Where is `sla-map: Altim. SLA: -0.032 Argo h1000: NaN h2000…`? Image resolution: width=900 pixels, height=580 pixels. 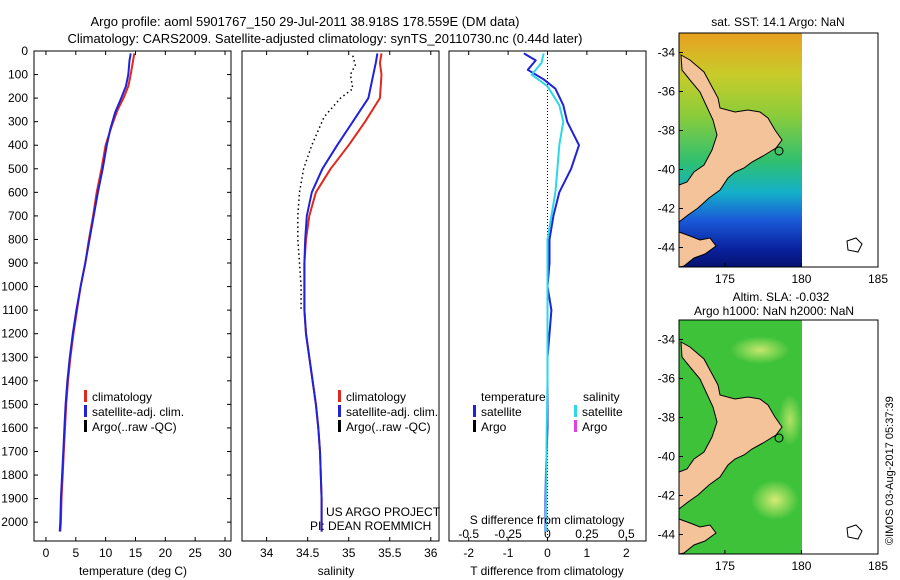 sla-map: Altim. SLA: -0.032 Argo h1000: NaN h2000… is located at coordinates (778, 422).